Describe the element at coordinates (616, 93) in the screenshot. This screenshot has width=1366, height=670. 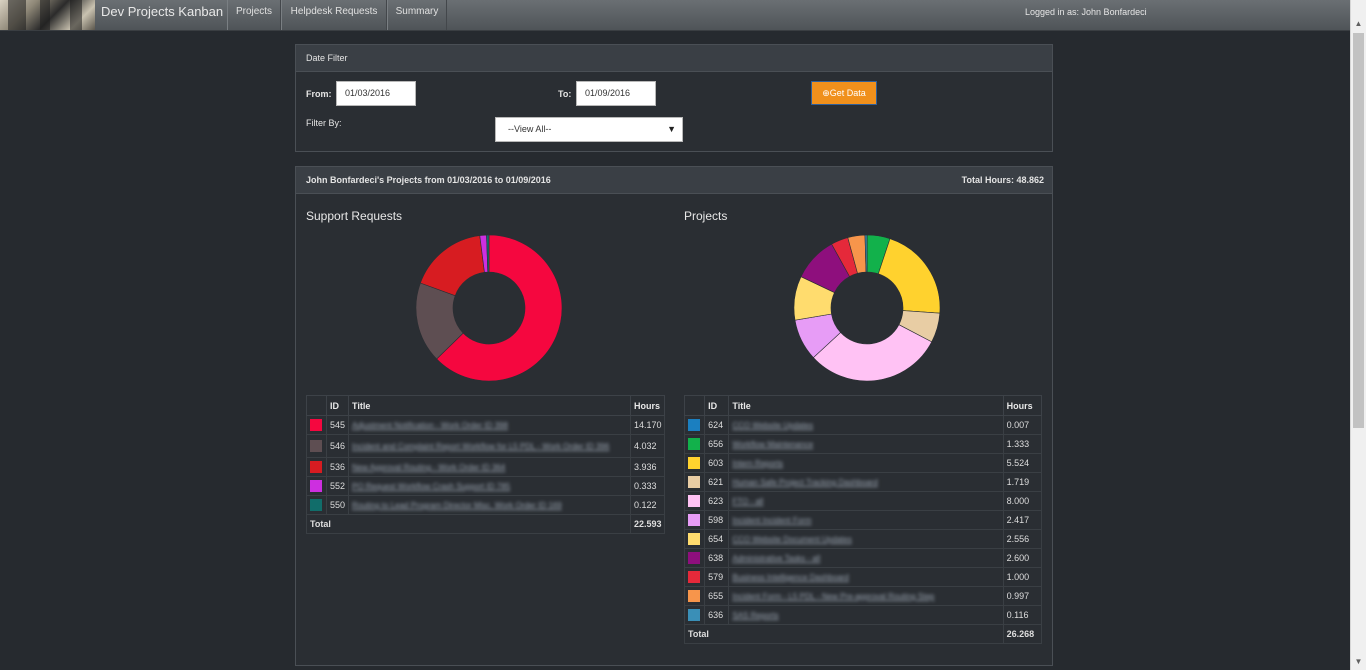
I see `to-date-input: 01/09/2016` at that location.